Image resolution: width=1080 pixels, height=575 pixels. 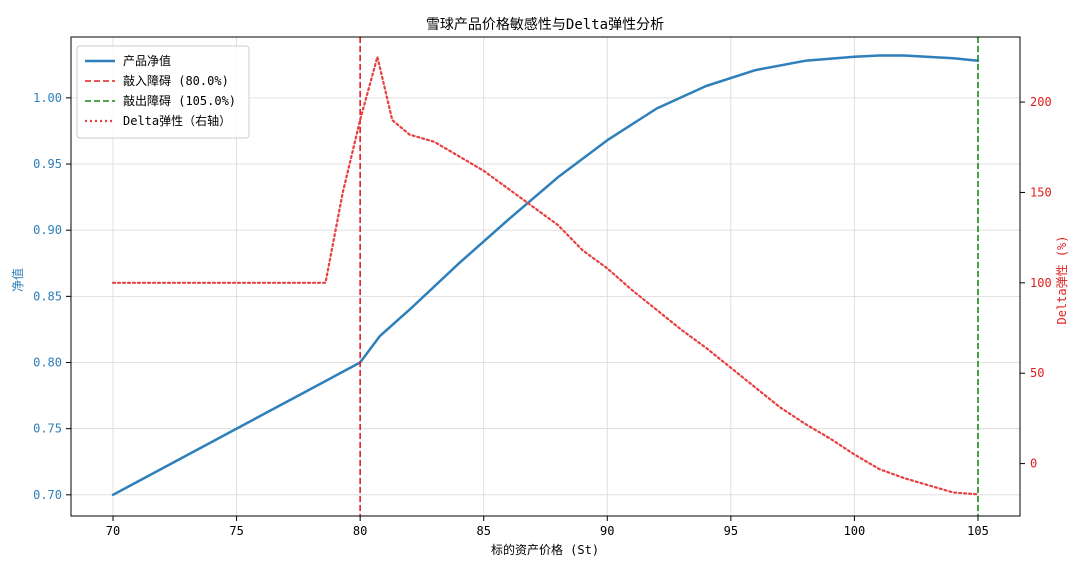 What do you see at coordinates (545, 549) in the screenshot?
I see `x-axis-title: 标的资产价格 (St)` at bounding box center [545, 549].